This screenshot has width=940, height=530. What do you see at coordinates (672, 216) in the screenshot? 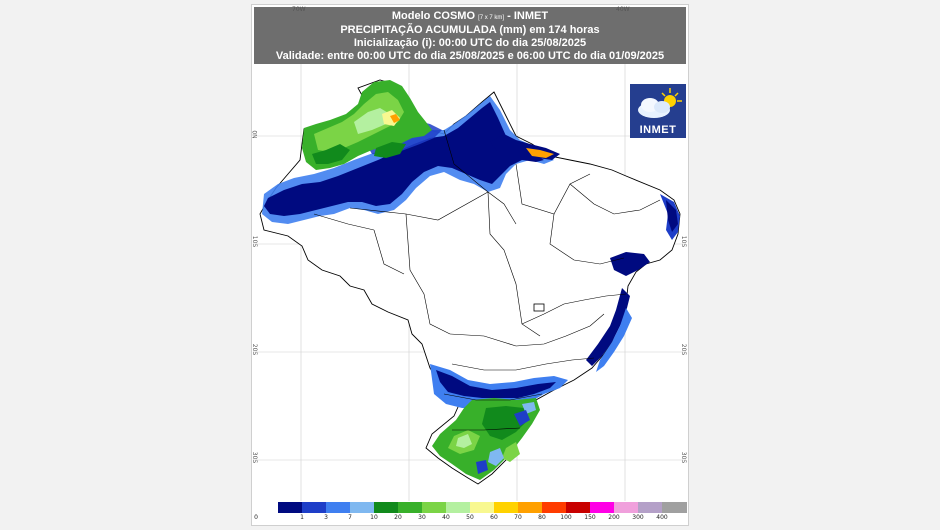
I see `precip-east-coast-dark` at bounding box center [672, 216].